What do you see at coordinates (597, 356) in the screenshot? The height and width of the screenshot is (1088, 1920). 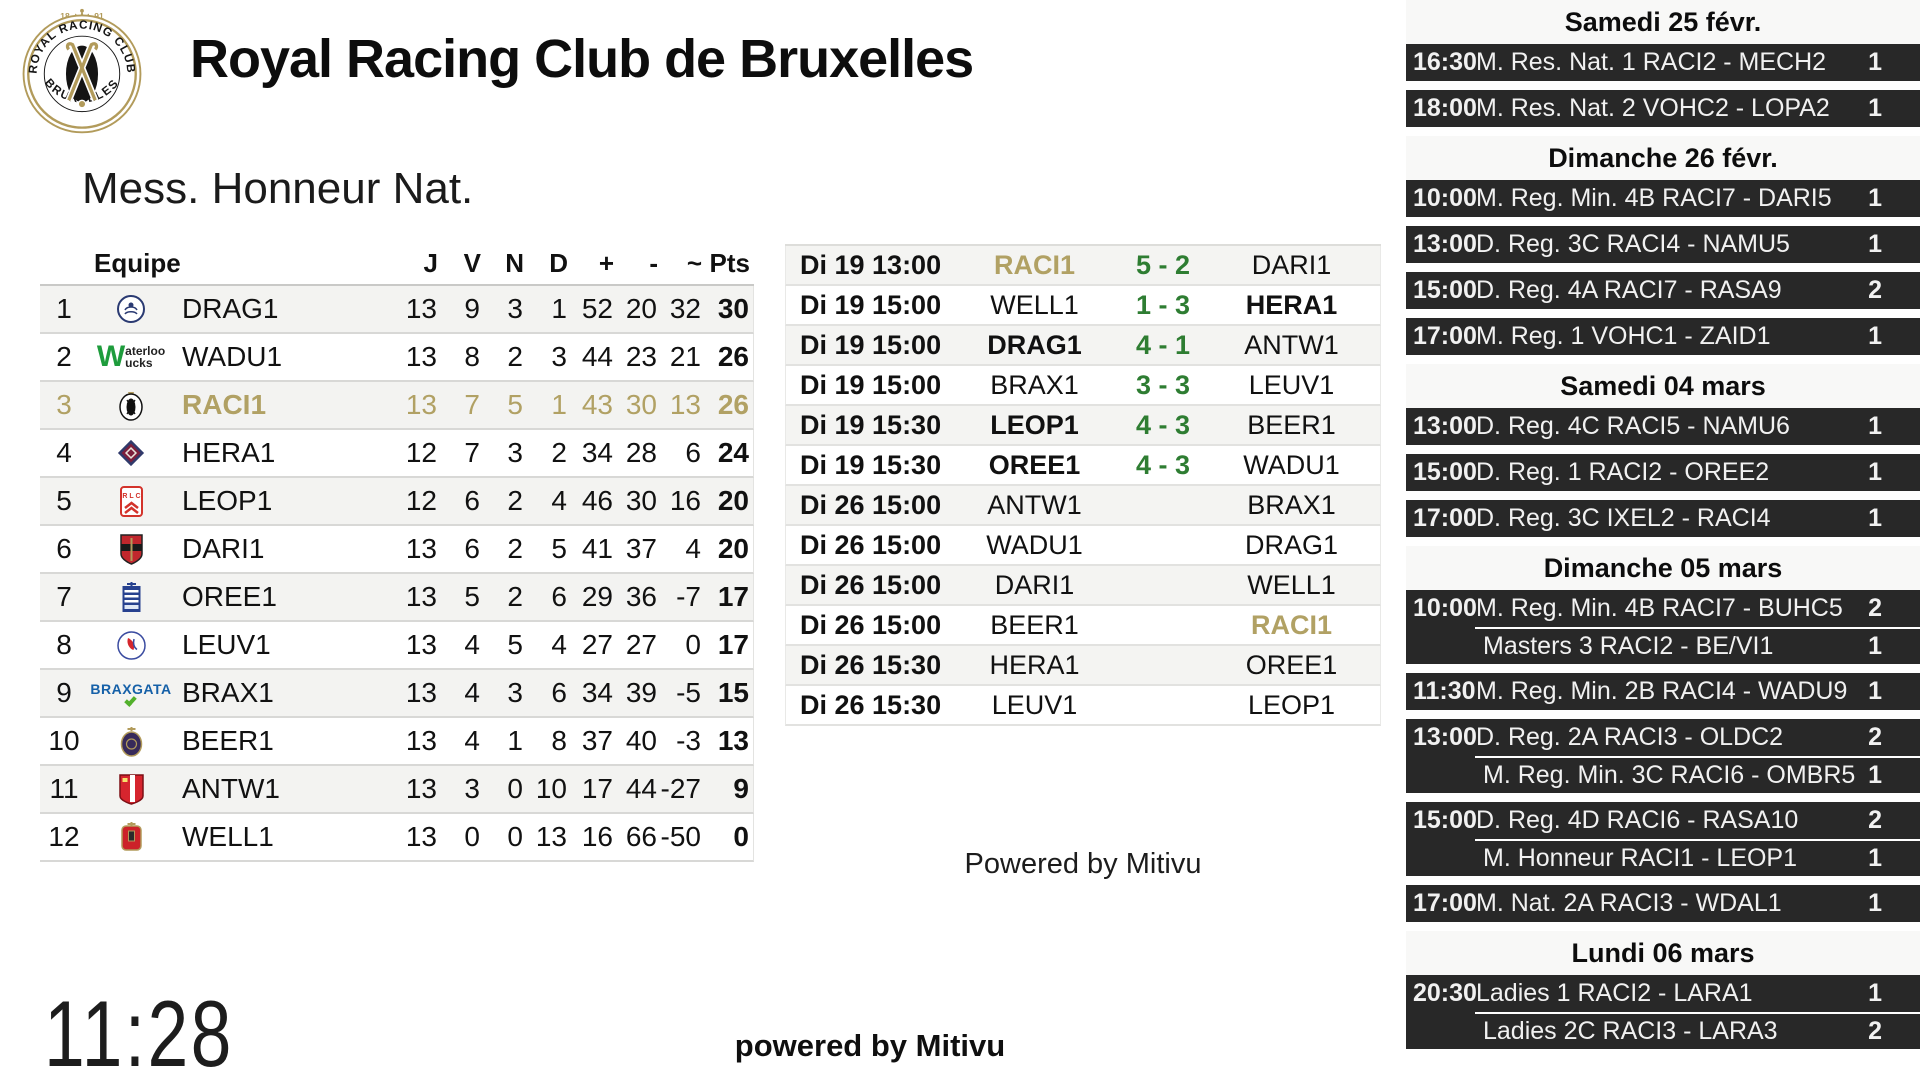 I see `stat-gf: 44` at bounding box center [597, 356].